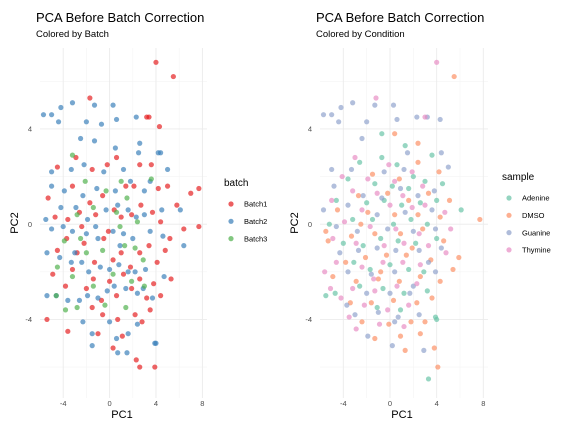 The width and height of the screenshot is (576, 432). I want to click on x-tick-label: 8, so click(483, 403).